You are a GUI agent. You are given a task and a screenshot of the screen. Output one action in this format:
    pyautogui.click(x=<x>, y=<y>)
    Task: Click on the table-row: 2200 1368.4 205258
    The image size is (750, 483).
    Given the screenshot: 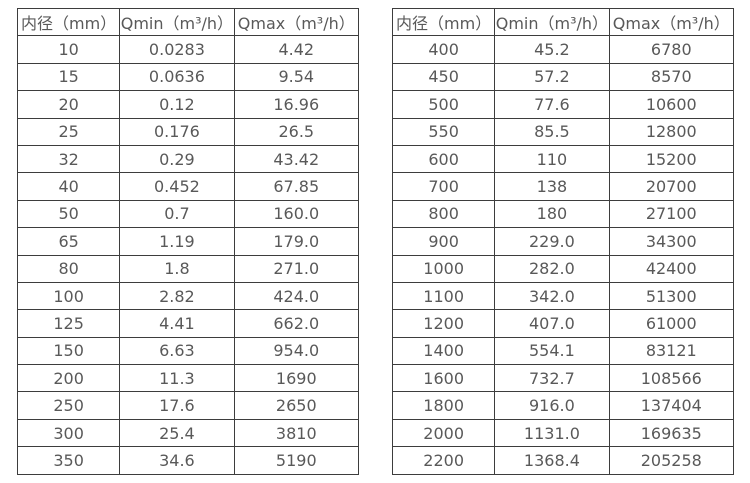 What is the action you would take?
    pyautogui.click(x=563, y=460)
    